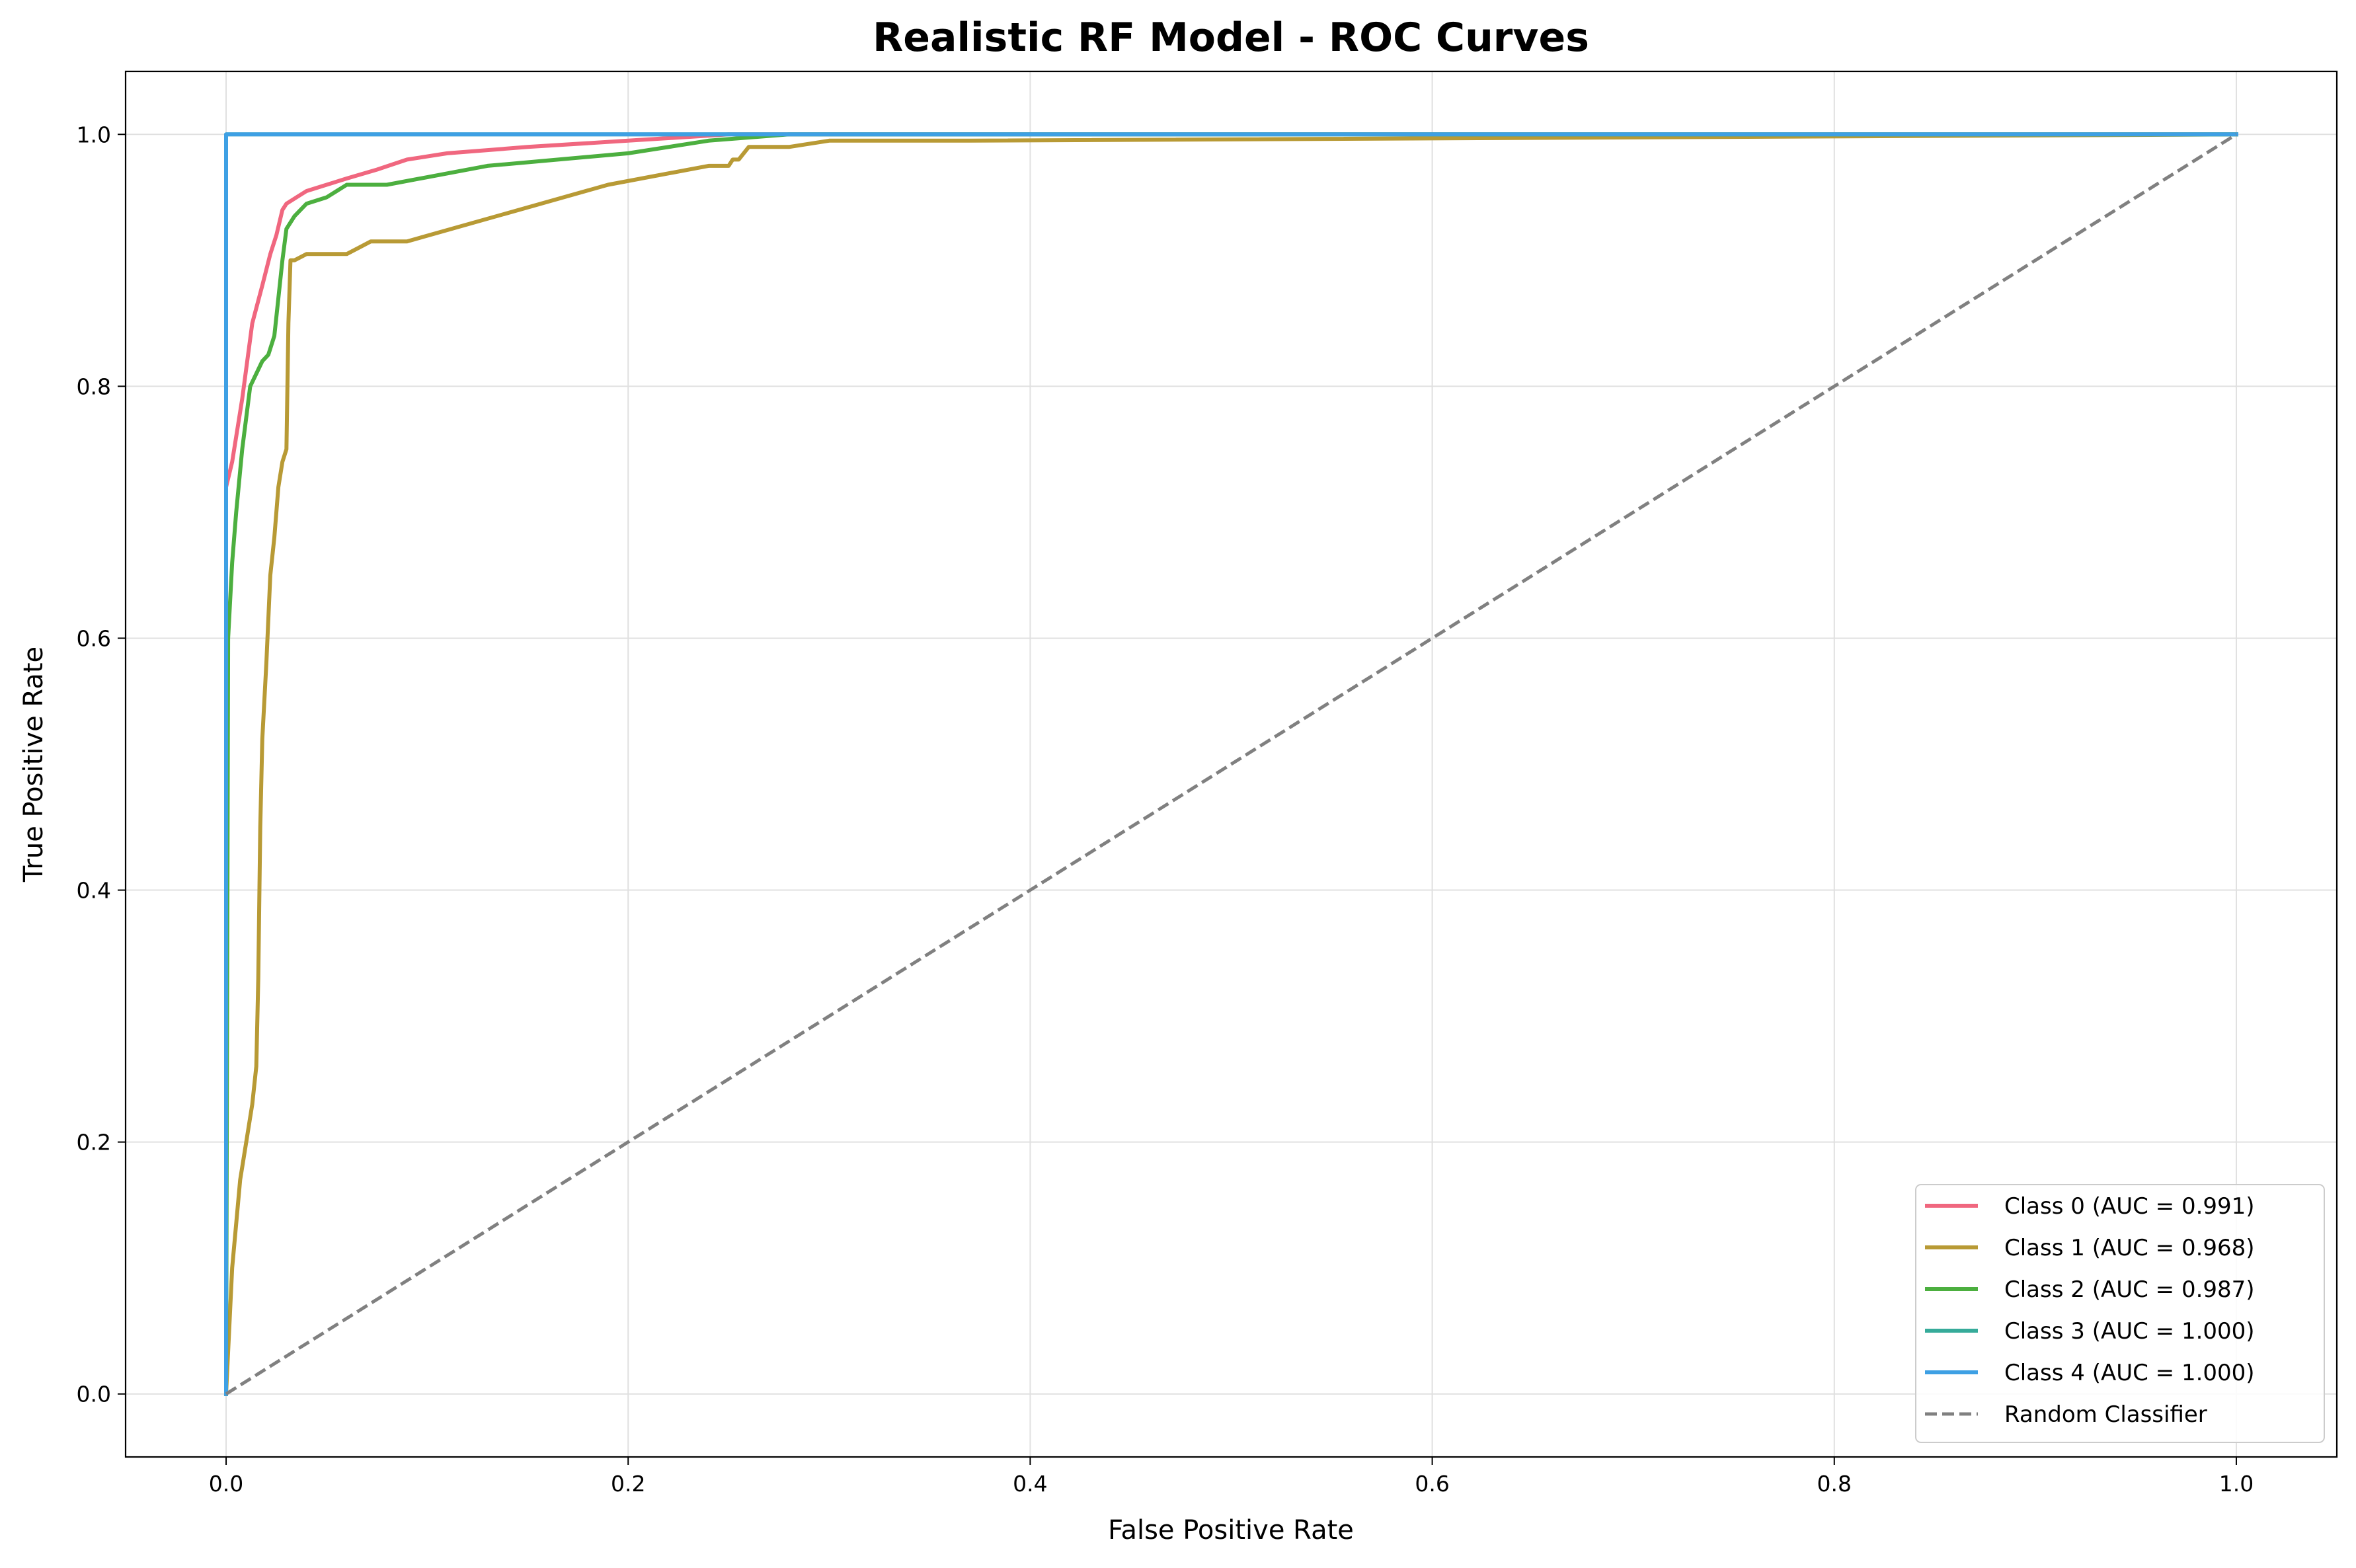 The height and width of the screenshot is (1568, 2356). I want to click on chart-title: Realistic RF Model - ROC Curves, so click(1231, 38).